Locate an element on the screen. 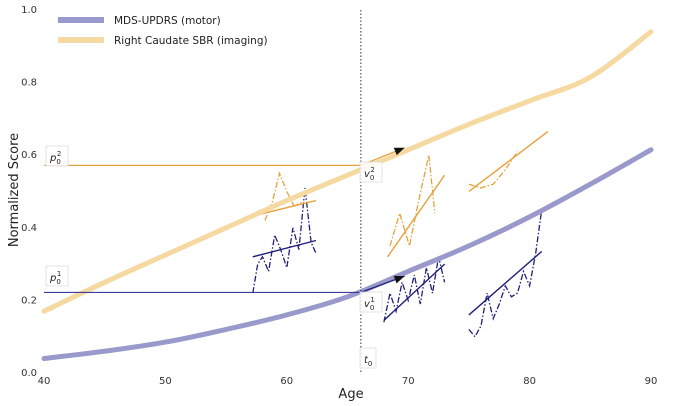  x-axis-title: Age is located at coordinates (350, 394).